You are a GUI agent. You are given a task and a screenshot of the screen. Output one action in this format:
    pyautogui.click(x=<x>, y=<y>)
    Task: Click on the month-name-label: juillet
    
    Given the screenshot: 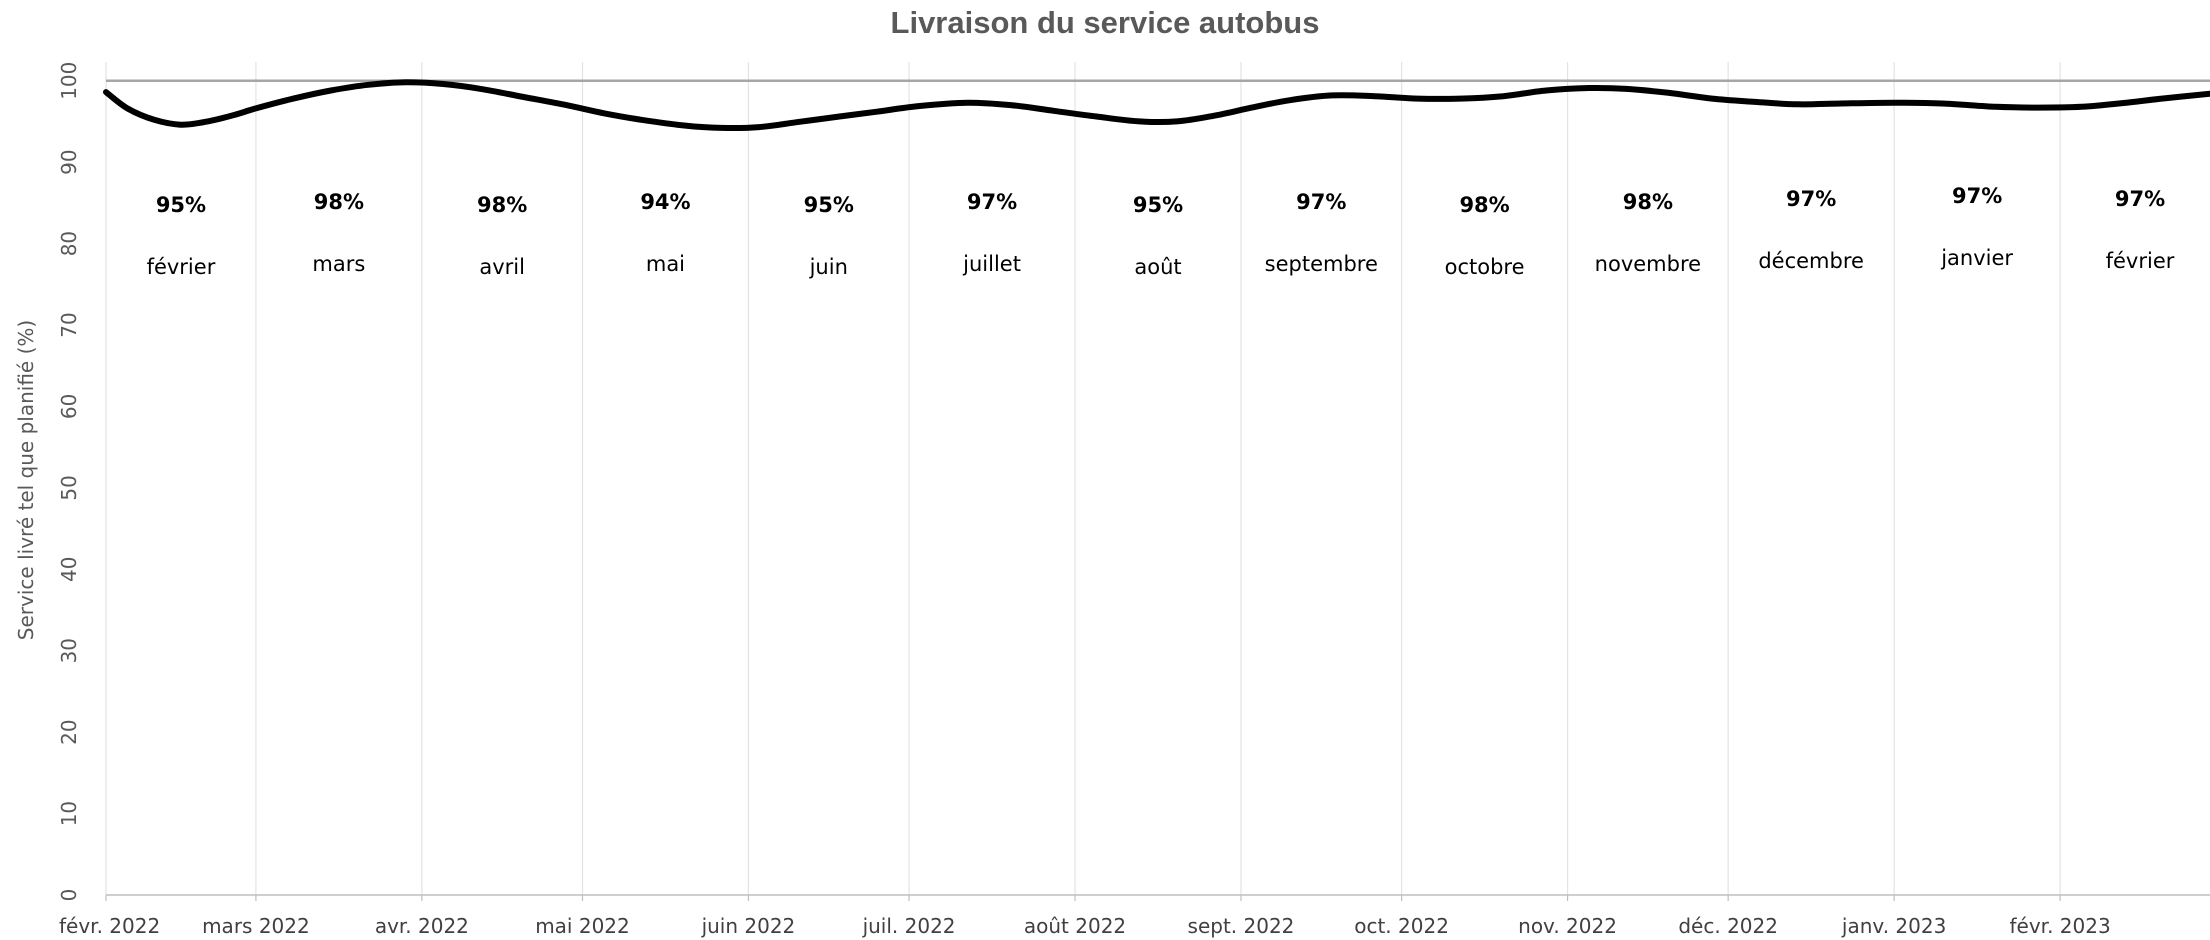 What is the action you would take?
    pyautogui.click(x=991, y=264)
    